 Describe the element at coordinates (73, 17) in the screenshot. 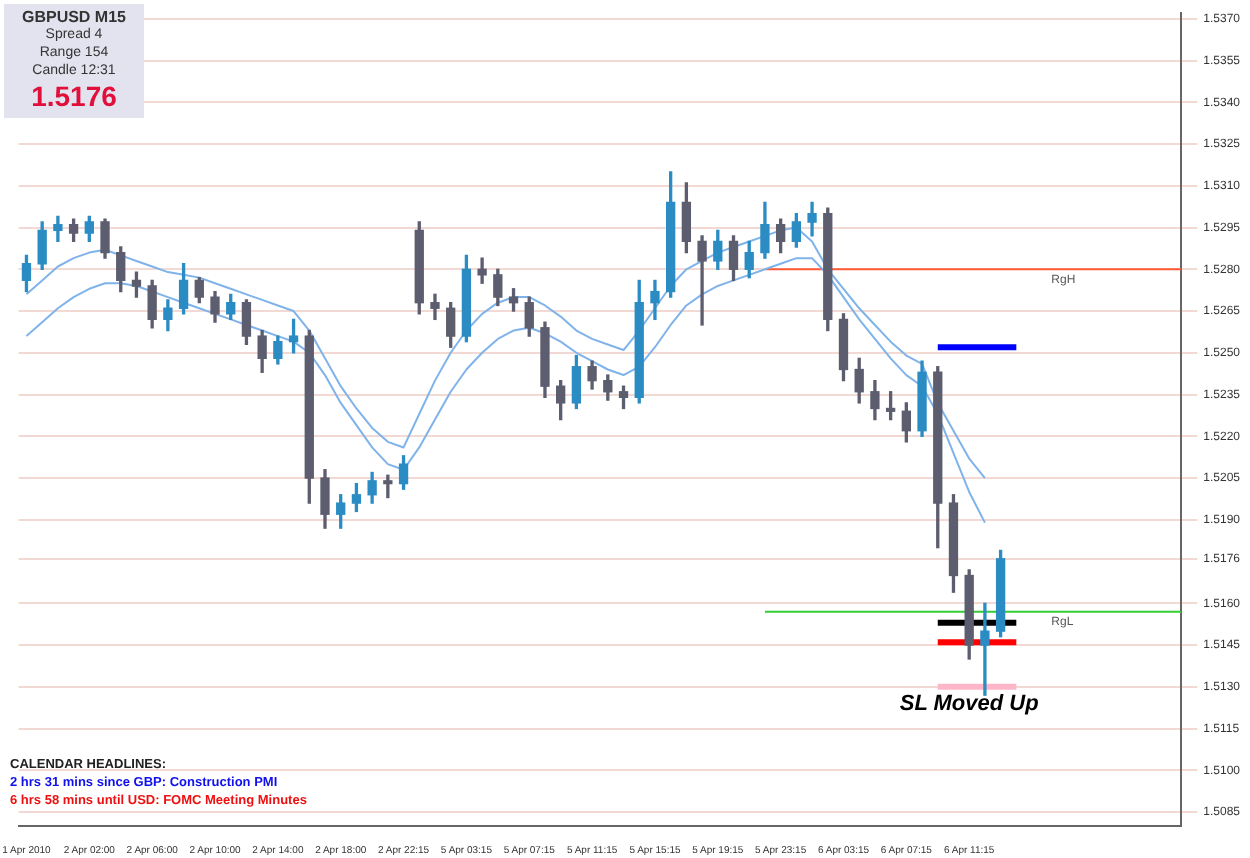

I see `chart-title: GBPUSD M15` at that location.